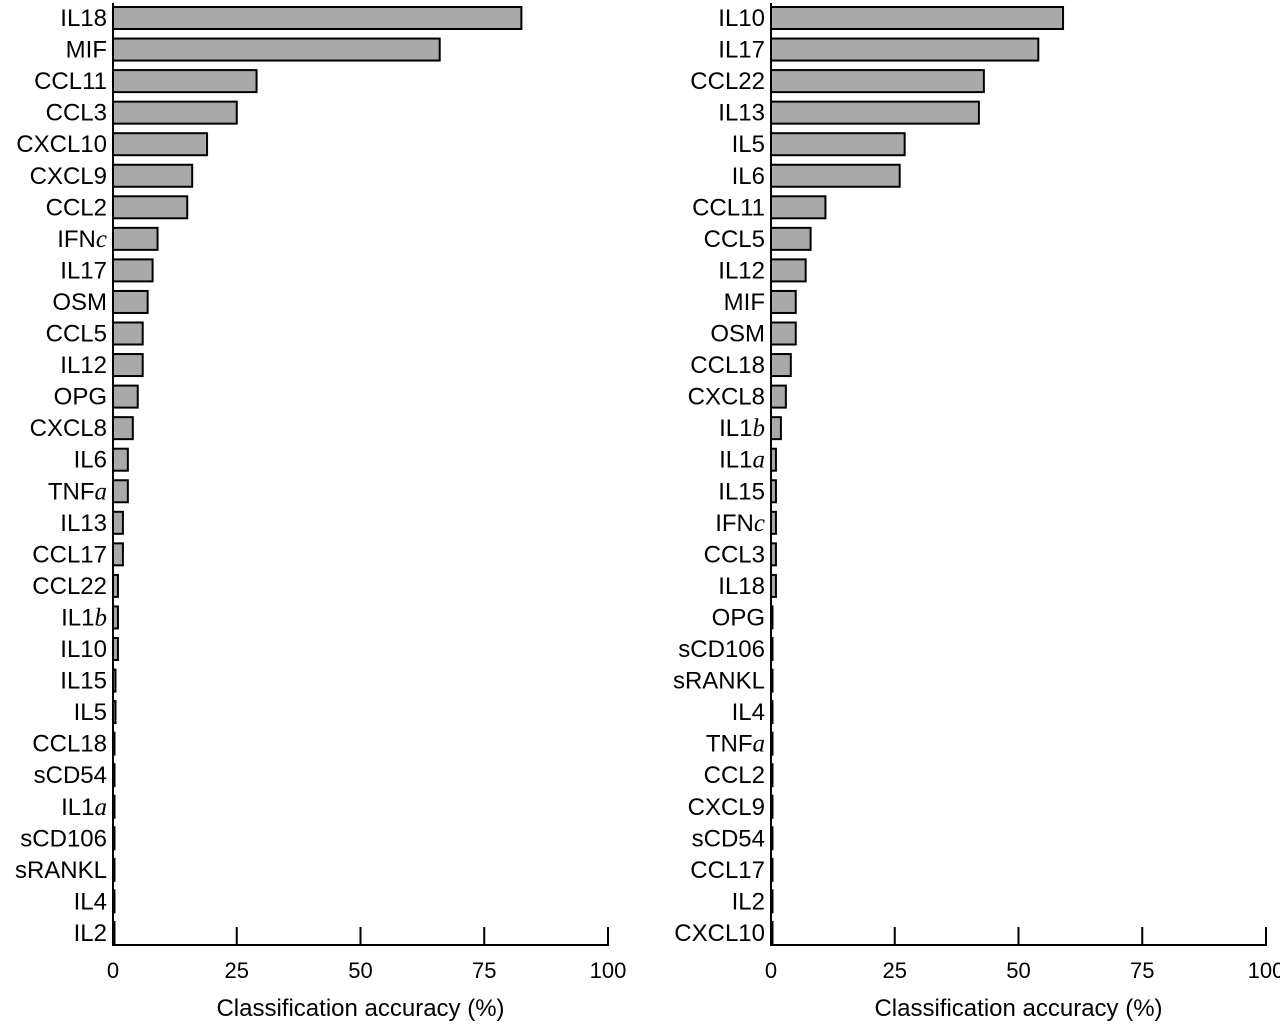  Describe the element at coordinates (748, 712) in the screenshot. I see `category-label: IL4` at that location.